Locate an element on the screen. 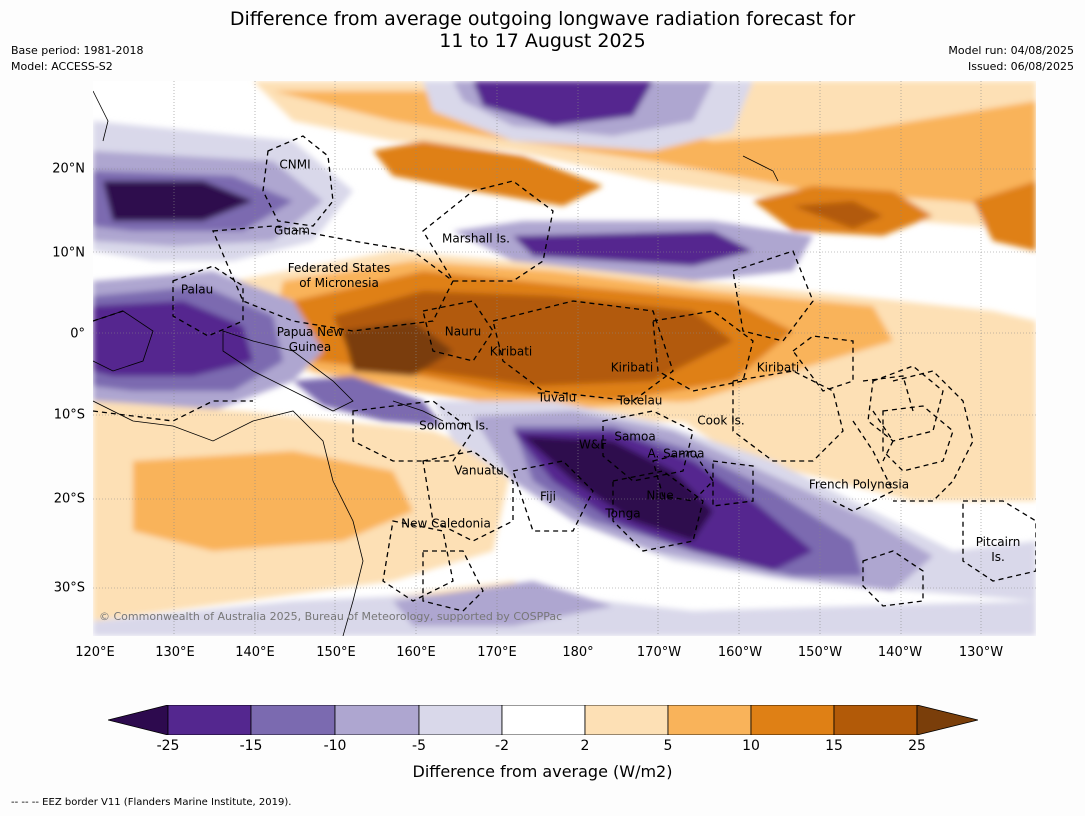  y-tick: 10°N is located at coordinates (68, 253).